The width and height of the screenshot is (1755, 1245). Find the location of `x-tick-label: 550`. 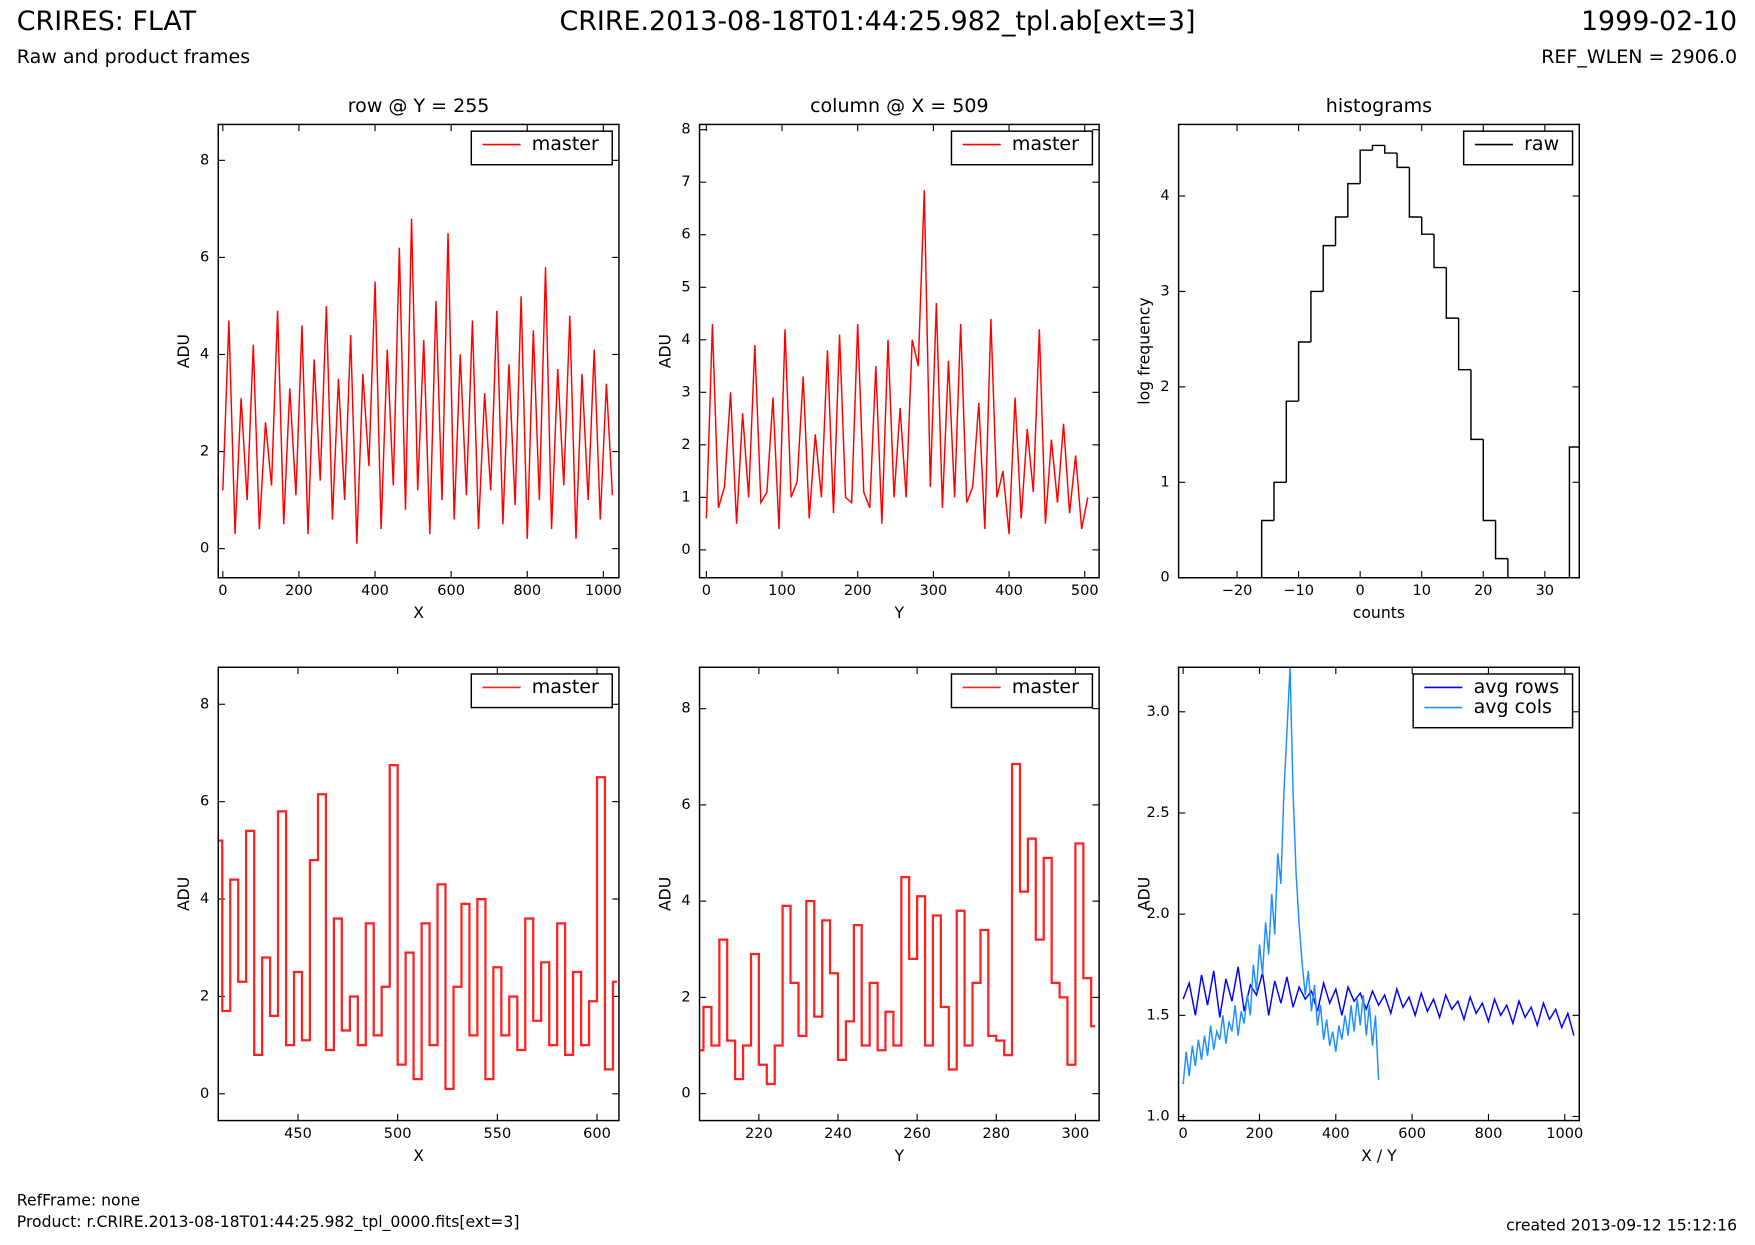

x-tick-label: 550 is located at coordinates (497, 1133).